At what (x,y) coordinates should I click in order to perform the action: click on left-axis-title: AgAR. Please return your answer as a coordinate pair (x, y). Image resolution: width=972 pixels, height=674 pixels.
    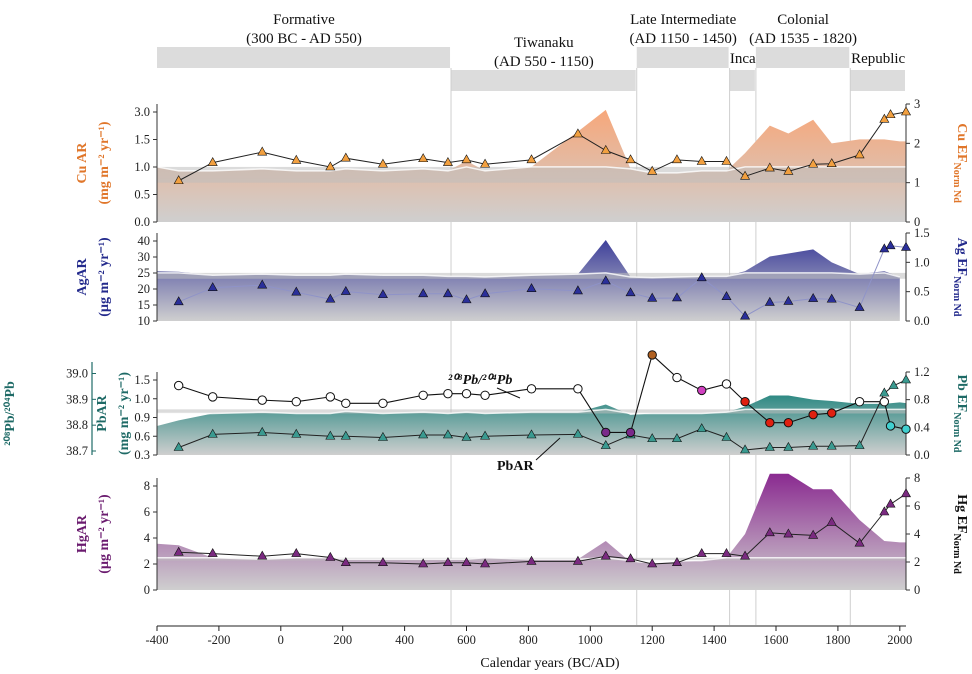
    Looking at the image, I should click on (82, 276).